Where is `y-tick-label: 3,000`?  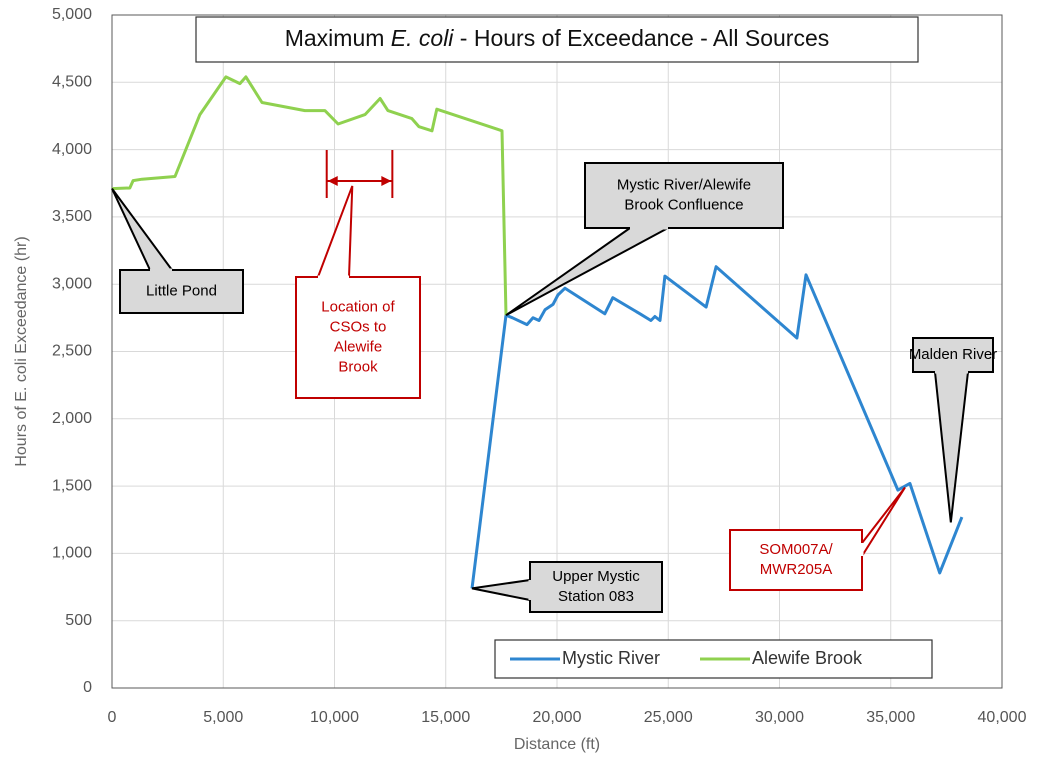 y-tick-label: 3,000 is located at coordinates (72, 283).